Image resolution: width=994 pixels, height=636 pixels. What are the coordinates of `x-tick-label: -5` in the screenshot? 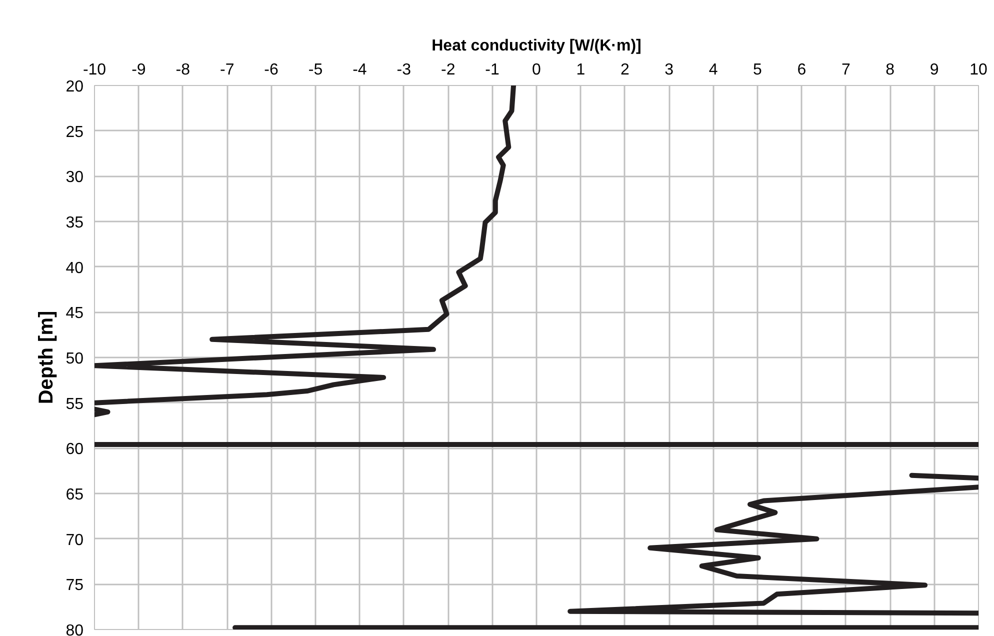 It's located at (315, 70).